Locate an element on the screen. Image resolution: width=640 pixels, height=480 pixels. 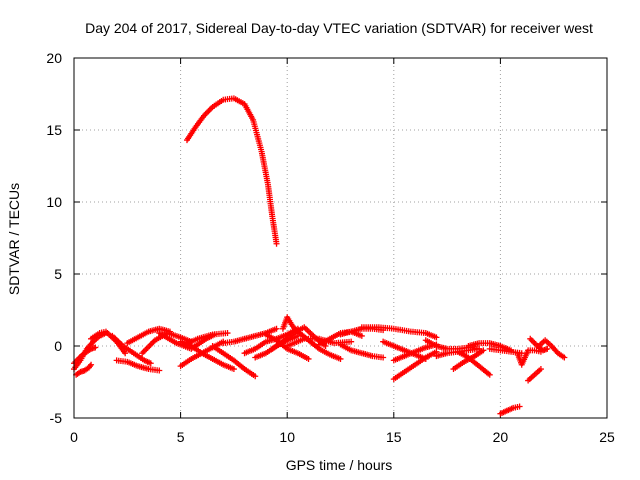
x-tick-label: 10 is located at coordinates (287, 437).